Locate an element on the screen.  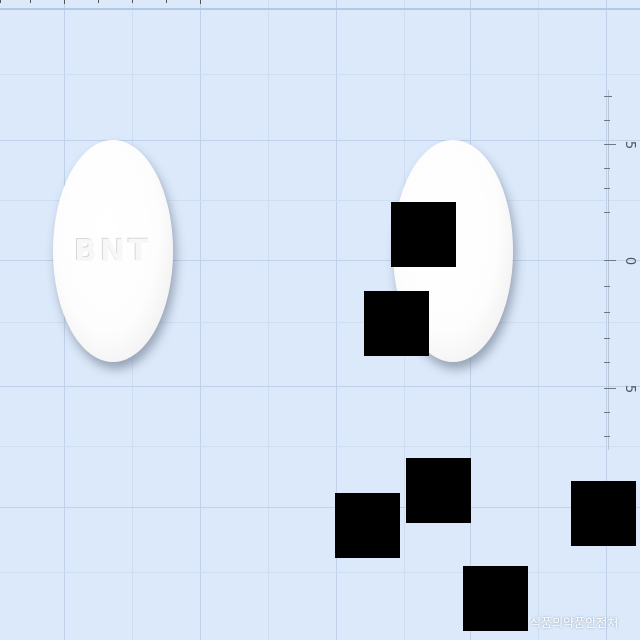
pill-imprint: BNT is located at coordinates (113, 251).